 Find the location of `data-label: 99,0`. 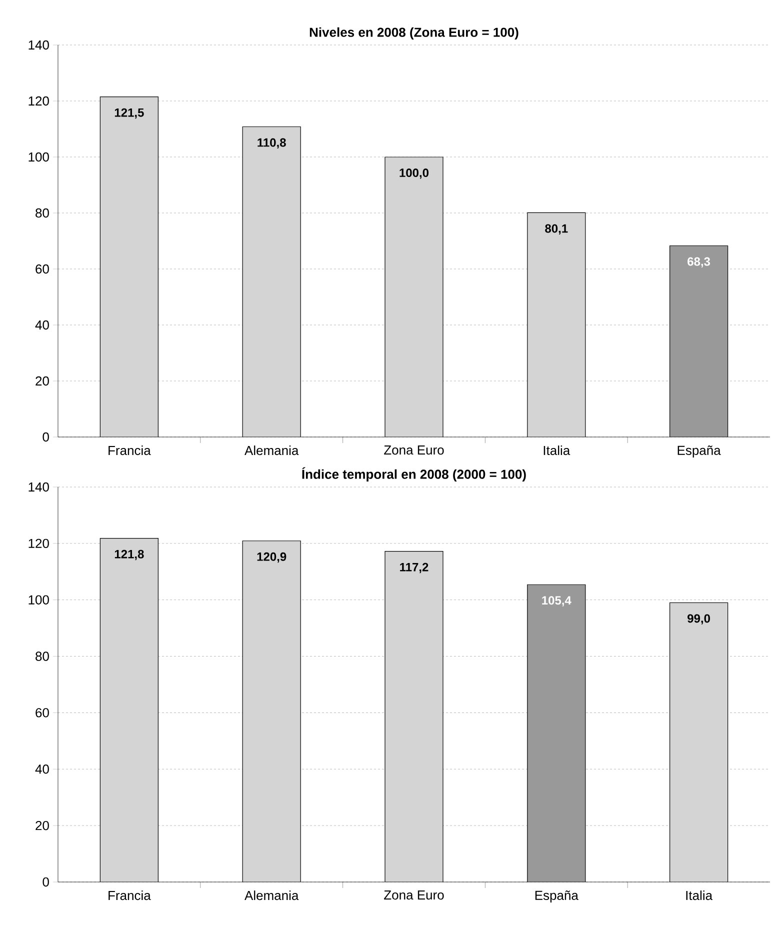

data-label: 99,0 is located at coordinates (699, 619).